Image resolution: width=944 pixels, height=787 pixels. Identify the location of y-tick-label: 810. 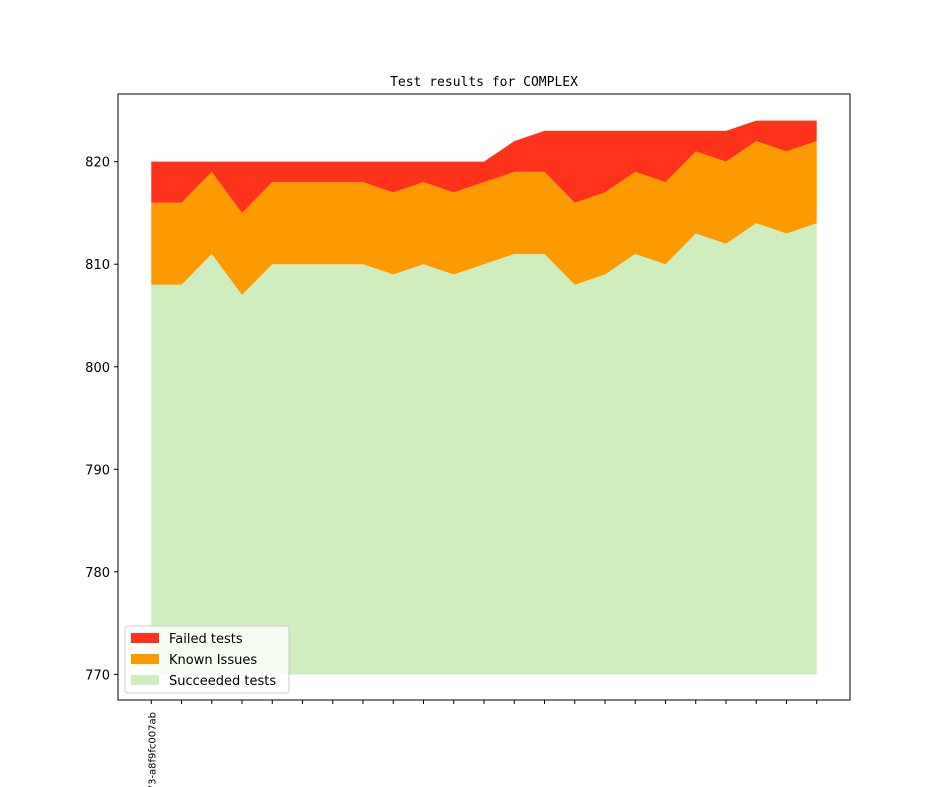
(97, 265).